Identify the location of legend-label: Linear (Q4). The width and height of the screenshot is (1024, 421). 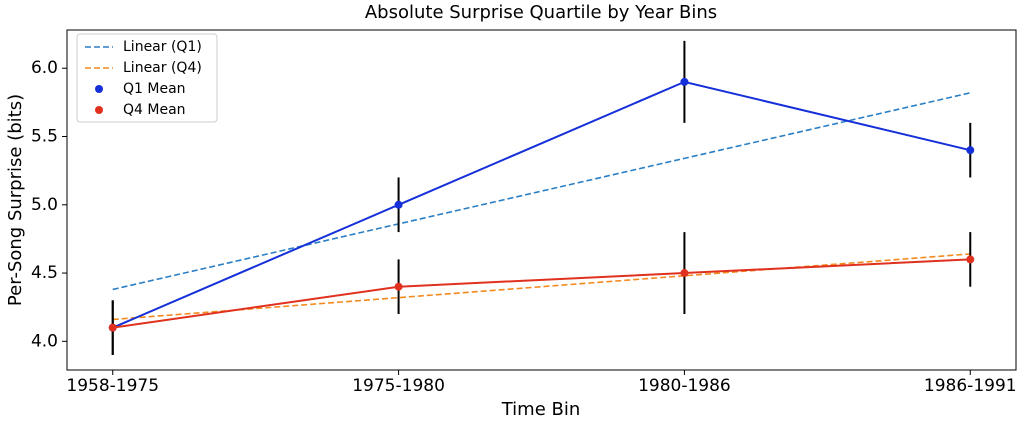
(162, 68).